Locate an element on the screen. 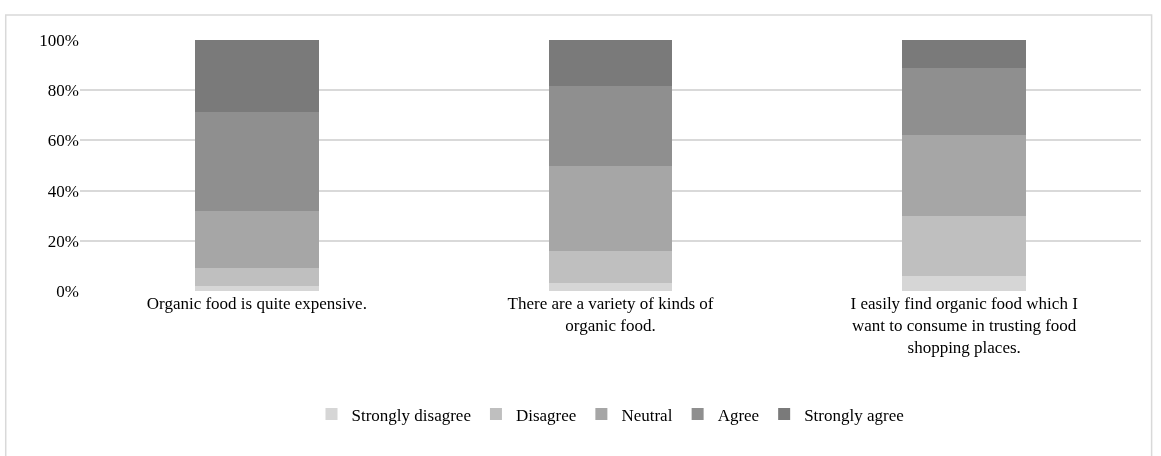  legend-label: Strongly disagree is located at coordinates (411, 415).